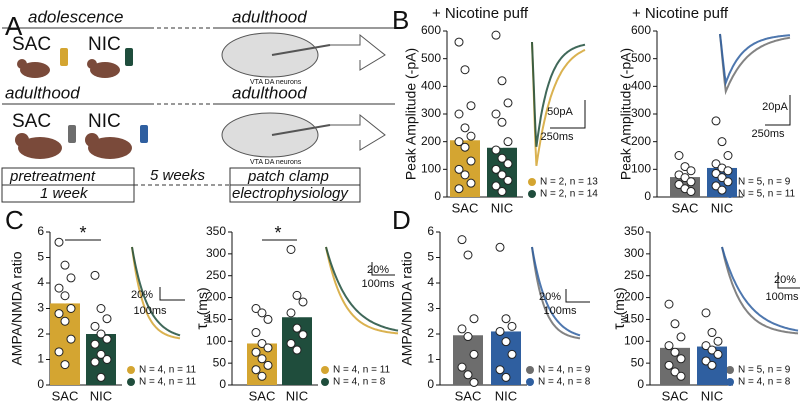  I want to click on y-tick-label: 600, so click(641, 30).